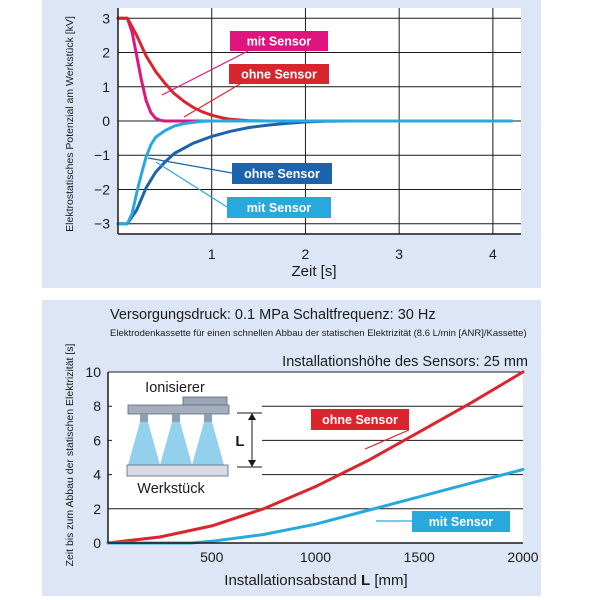  Describe the element at coordinates (352, 254) in the screenshot. I see `chart1-x-tick-labels: 1 2 3 4` at that location.